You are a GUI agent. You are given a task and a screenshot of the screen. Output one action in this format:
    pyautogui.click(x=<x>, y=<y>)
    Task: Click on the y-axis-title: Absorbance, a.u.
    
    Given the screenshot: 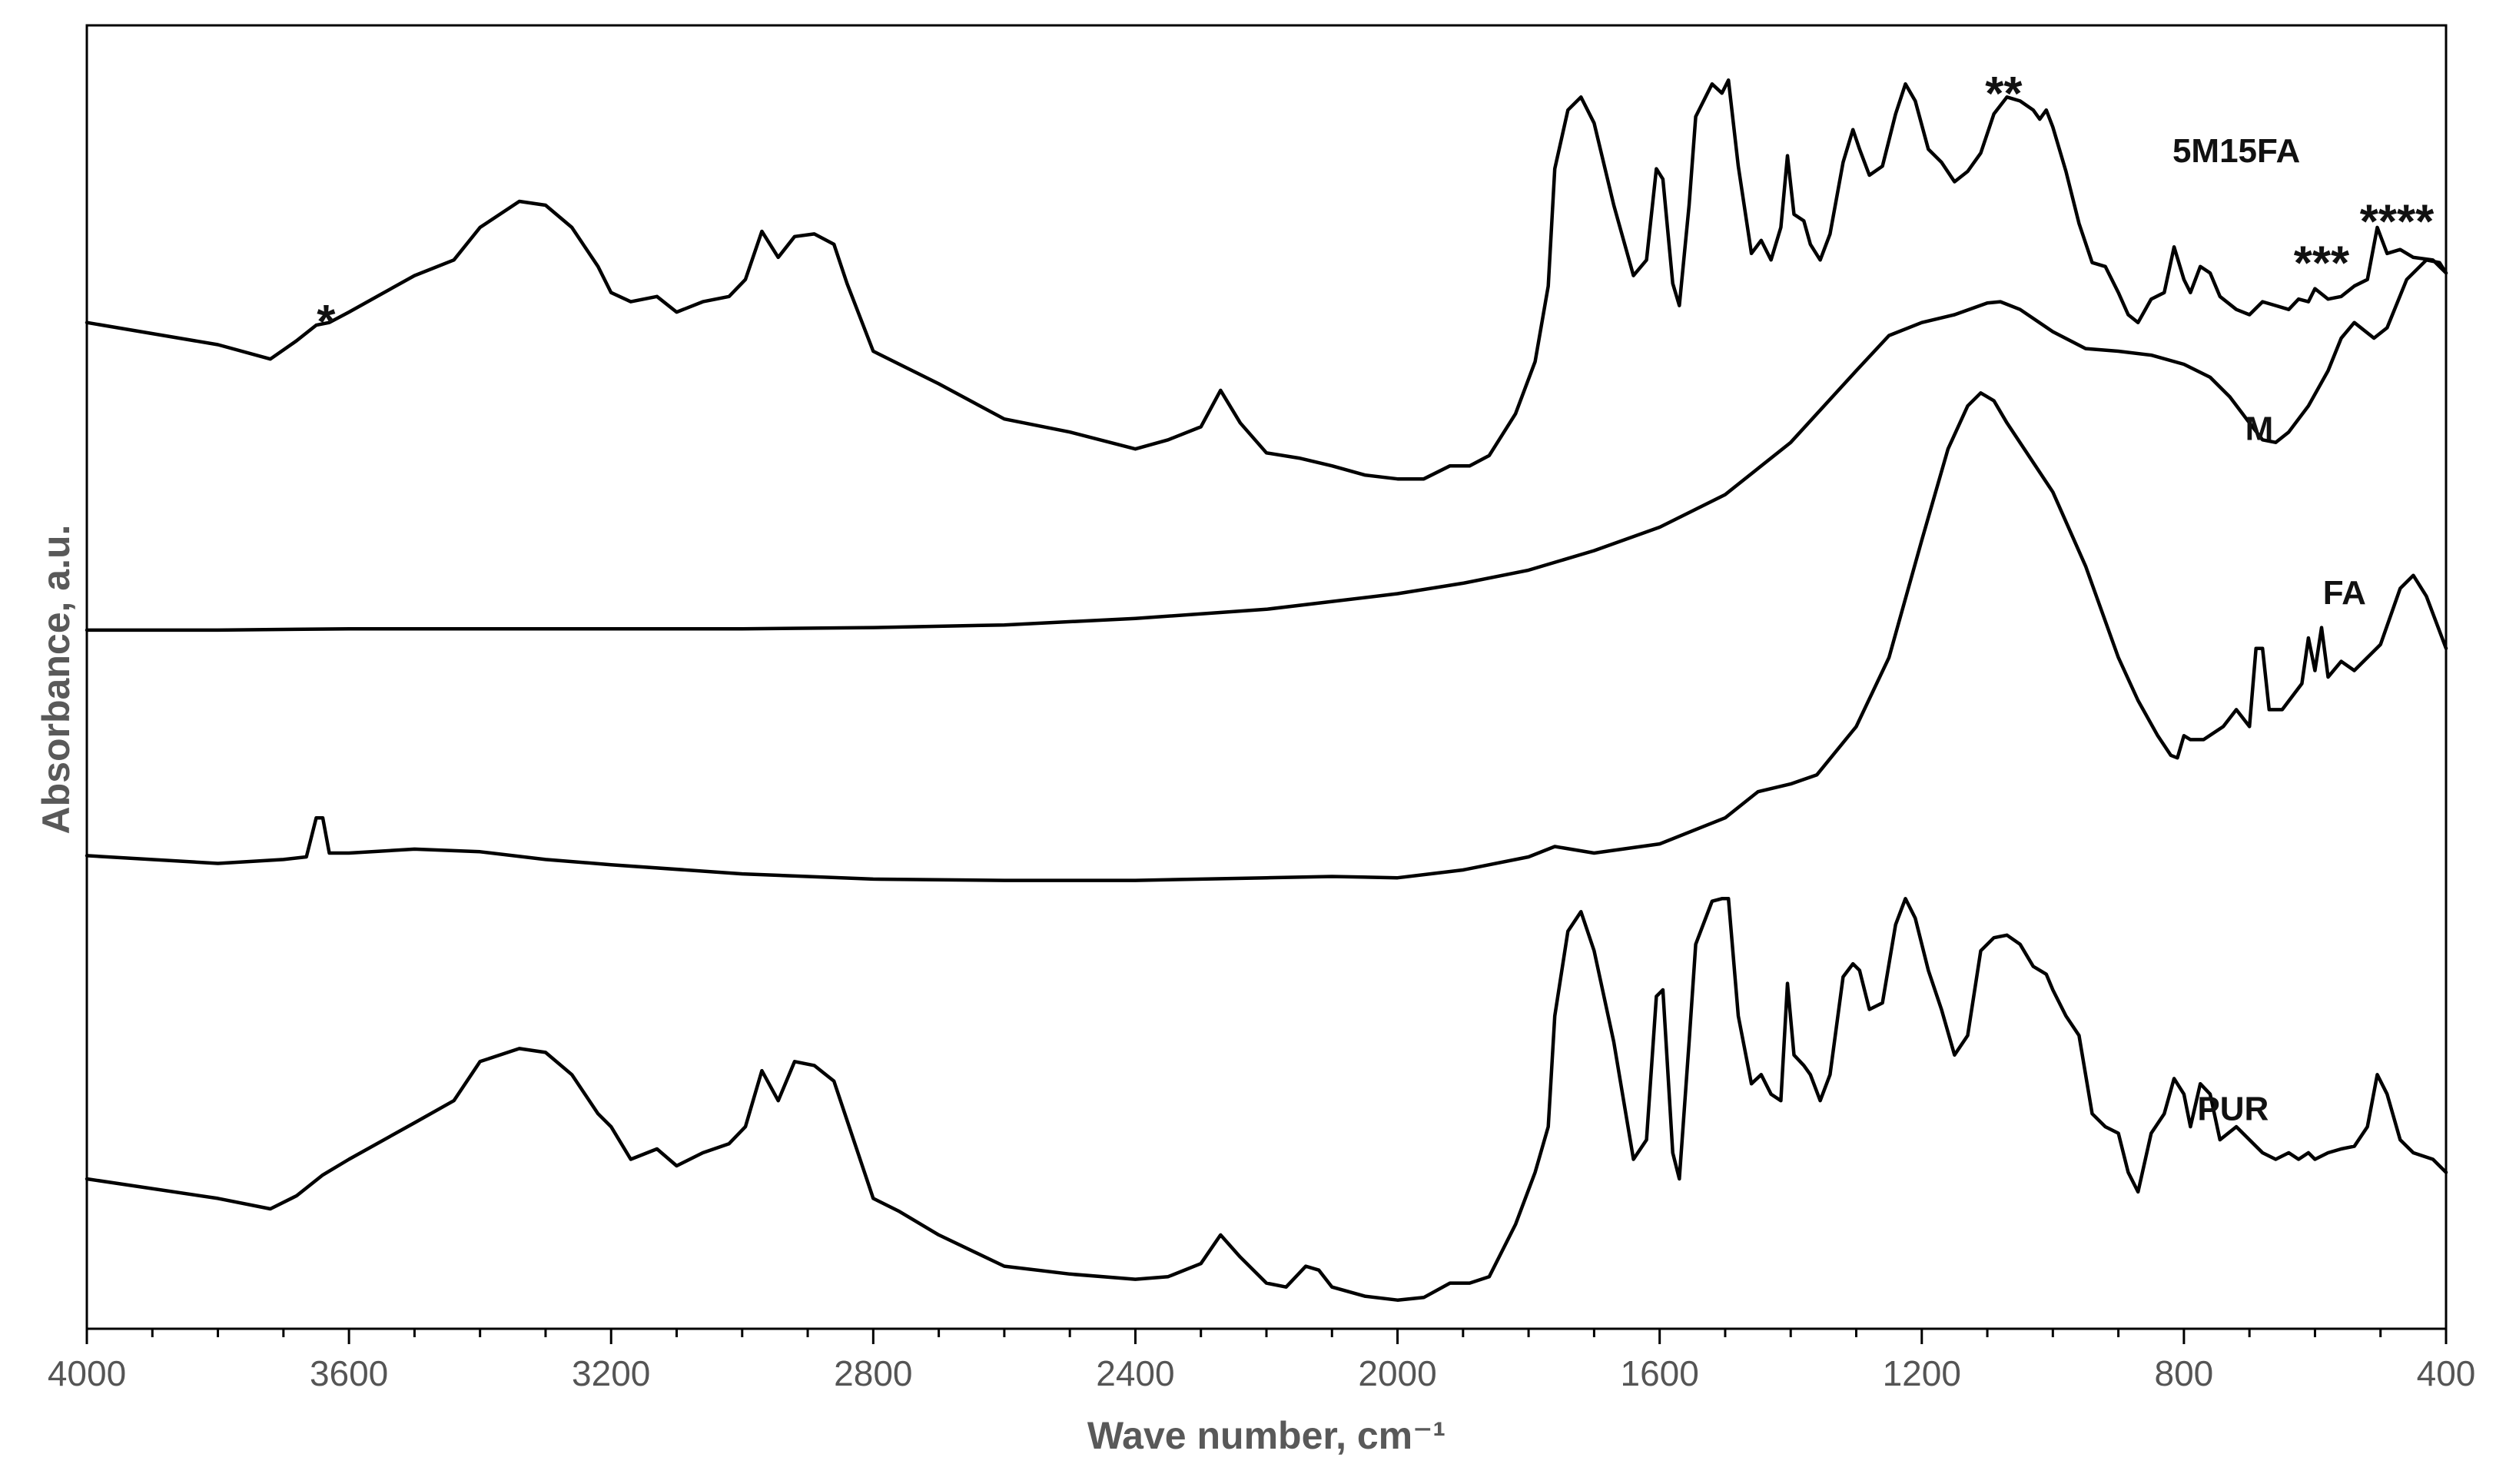 What is the action you would take?
    pyautogui.click(x=56, y=680)
    